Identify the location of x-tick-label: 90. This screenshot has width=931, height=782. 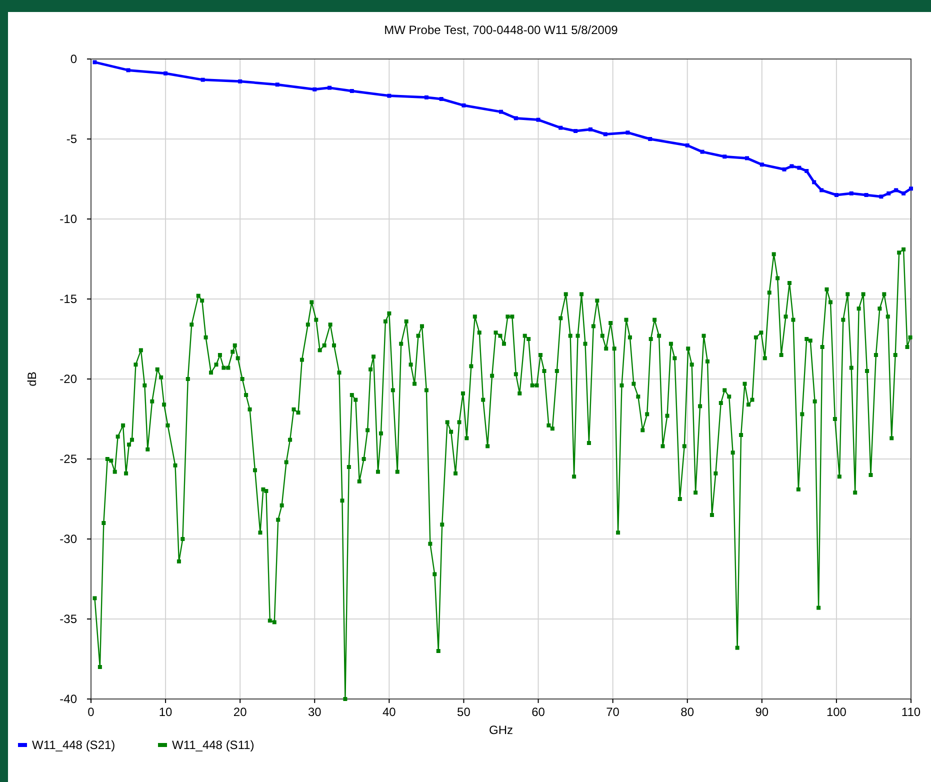
(762, 712).